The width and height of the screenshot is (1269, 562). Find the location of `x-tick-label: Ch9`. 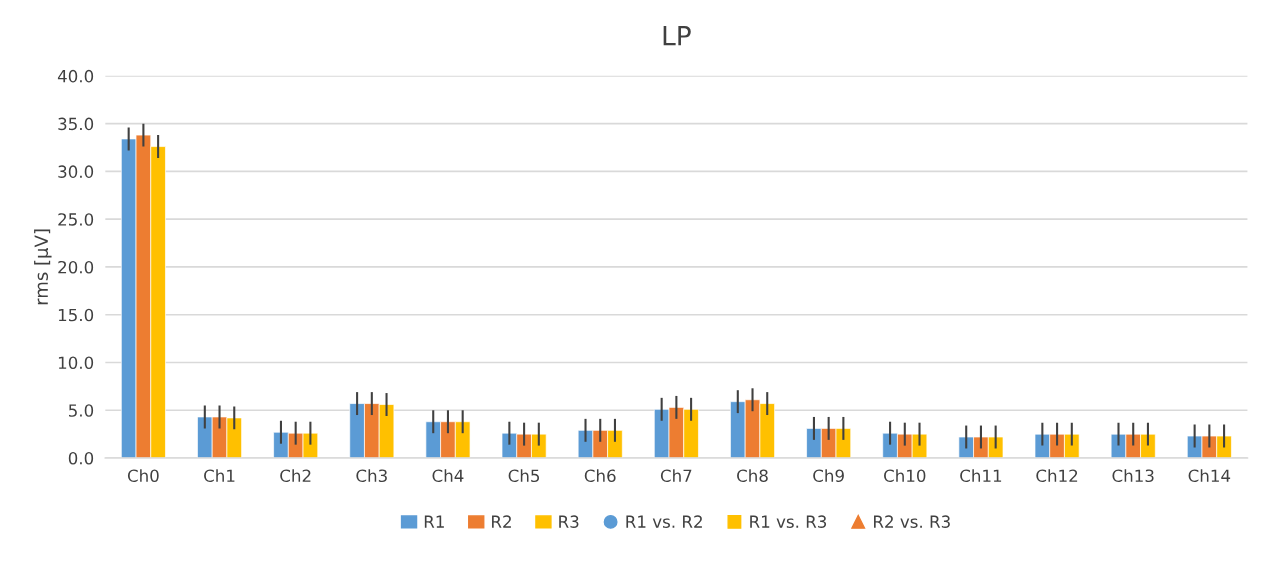

x-tick-label: Ch9 is located at coordinates (828, 476).